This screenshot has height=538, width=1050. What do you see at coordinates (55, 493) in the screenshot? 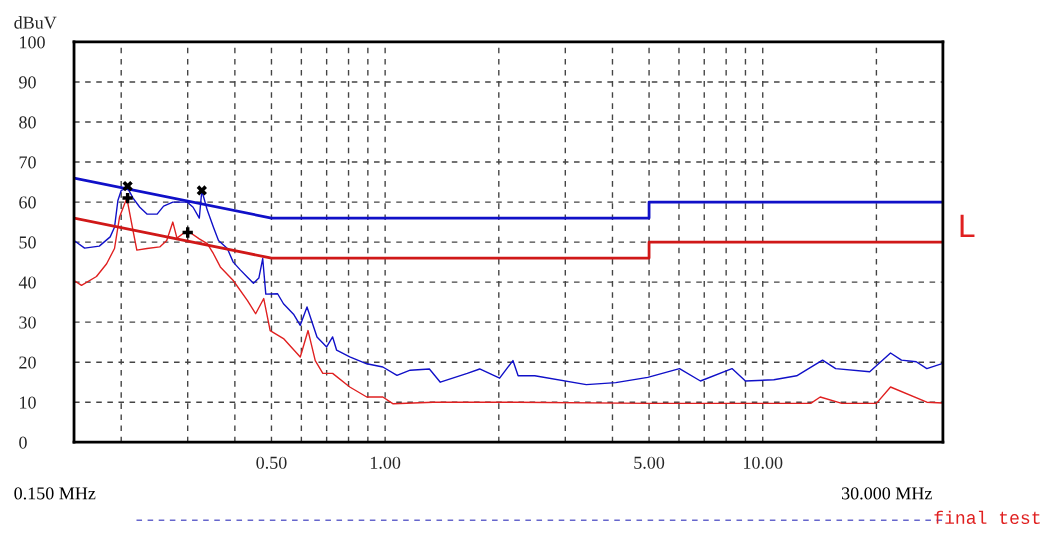
I see `text: 0.150 MHz` at bounding box center [55, 493].